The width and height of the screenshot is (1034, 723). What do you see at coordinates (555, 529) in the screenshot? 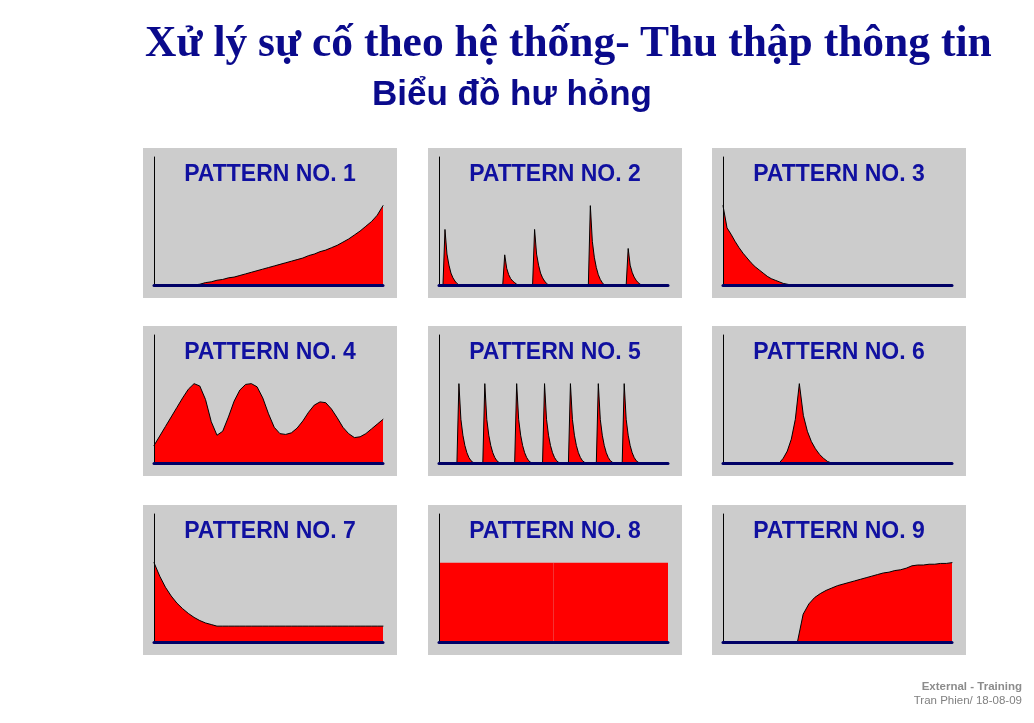
I see `chart-title: PATTERN NO. 8` at bounding box center [555, 529].